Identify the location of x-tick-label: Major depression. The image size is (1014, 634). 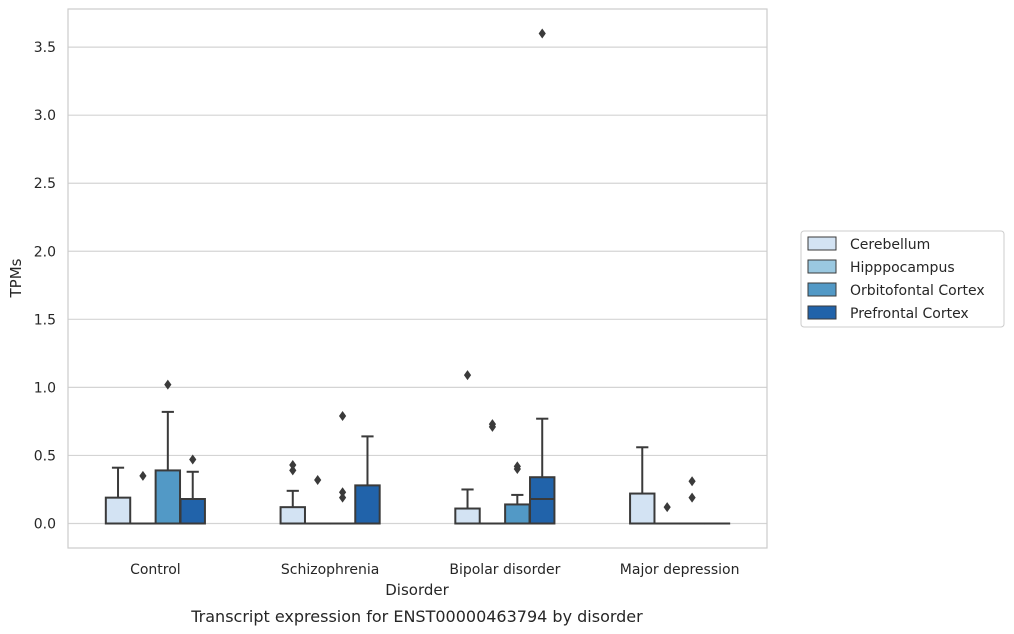
(680, 570).